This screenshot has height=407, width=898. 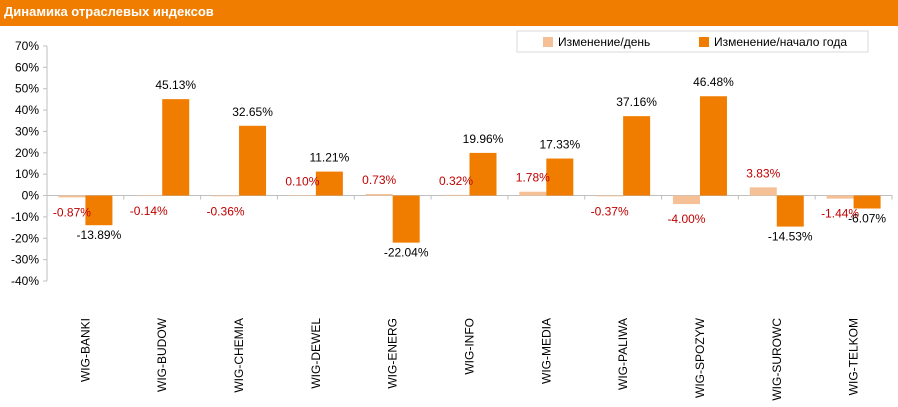 I want to click on data-label-day: 3.83%, so click(x=763, y=173).